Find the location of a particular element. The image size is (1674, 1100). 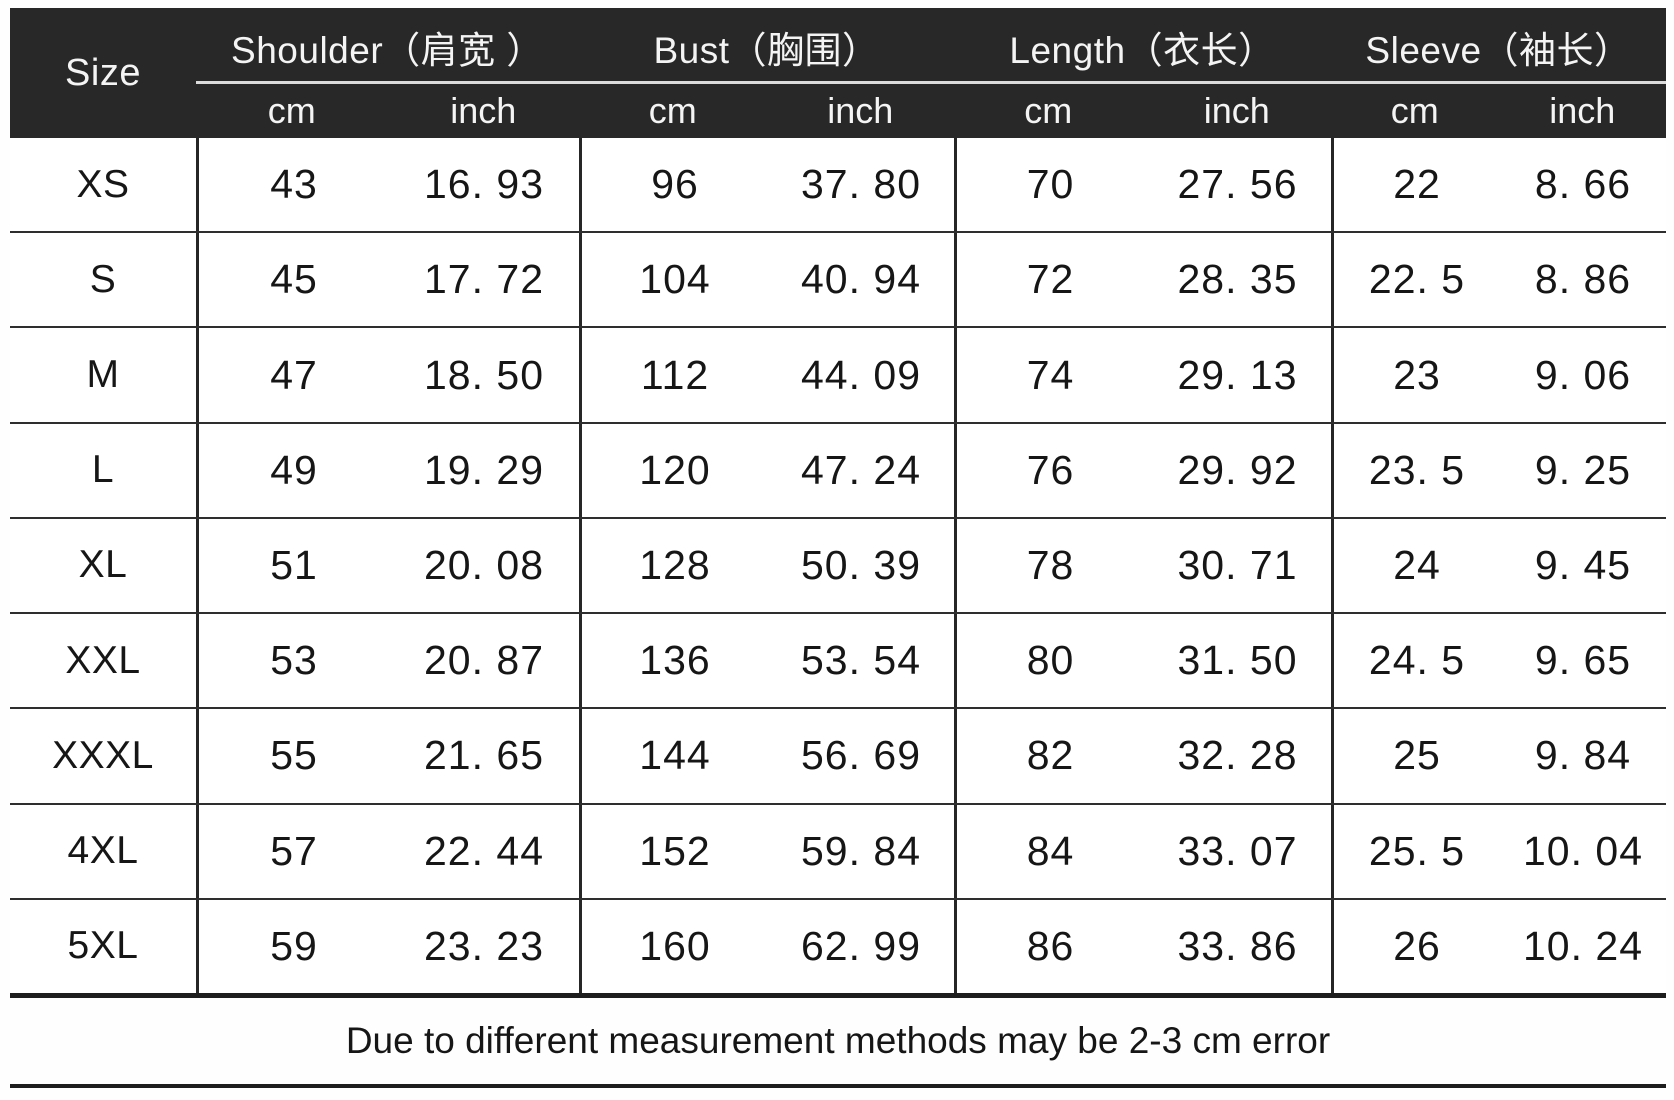

sleeve-inch-value-cell: 10. 24 is located at coordinates (1583, 945).